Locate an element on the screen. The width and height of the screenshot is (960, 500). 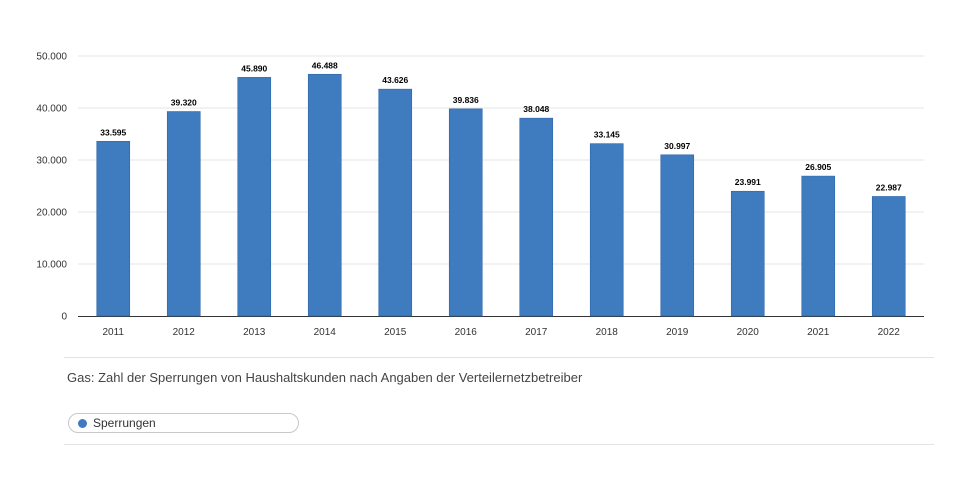
y-tick-label: 0 is located at coordinates (64, 317).